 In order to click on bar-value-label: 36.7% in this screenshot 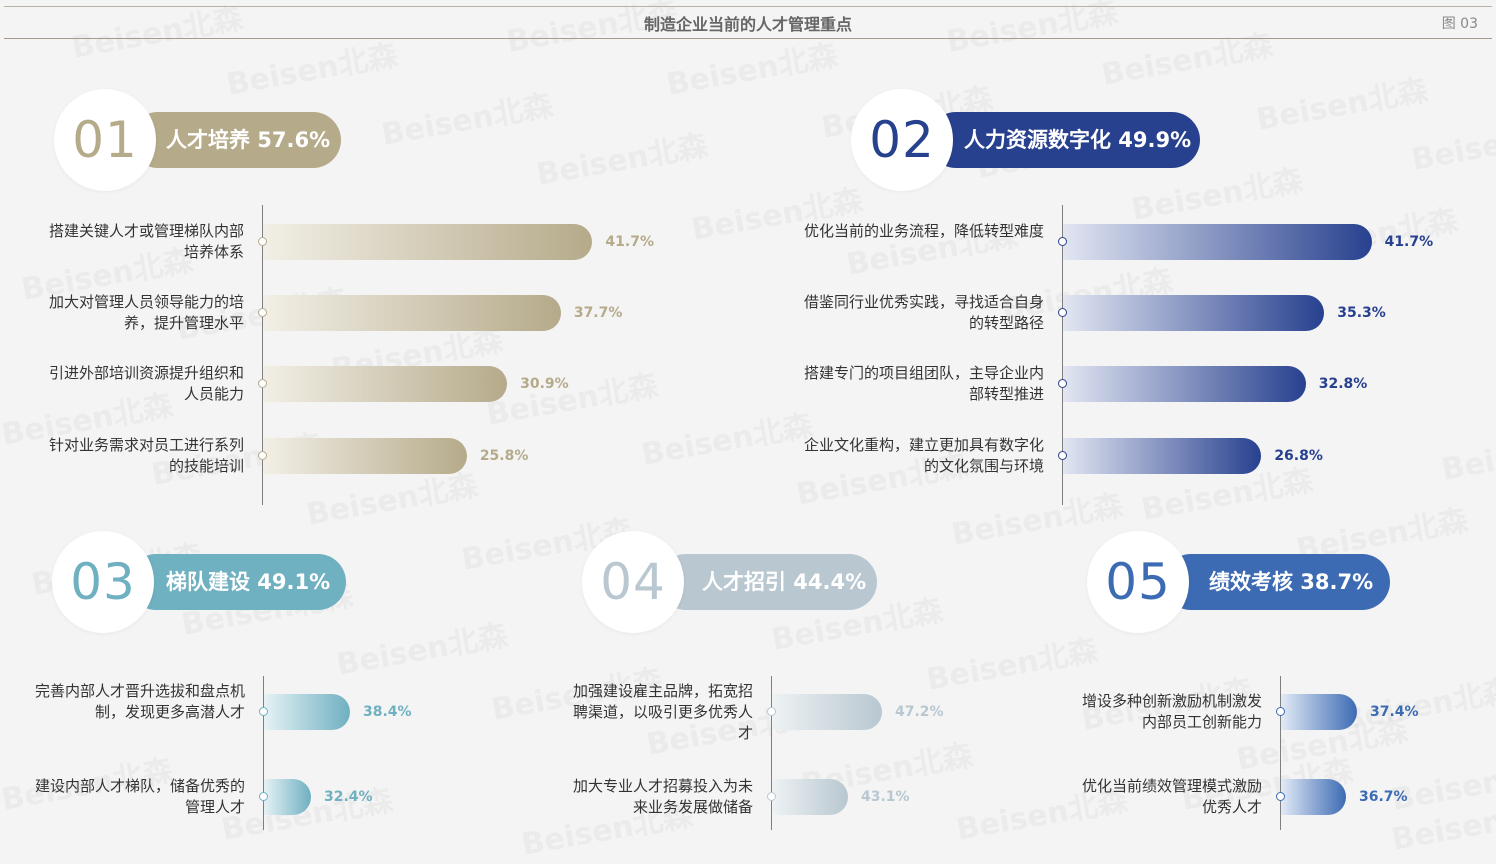, I will do `click(1383, 797)`.